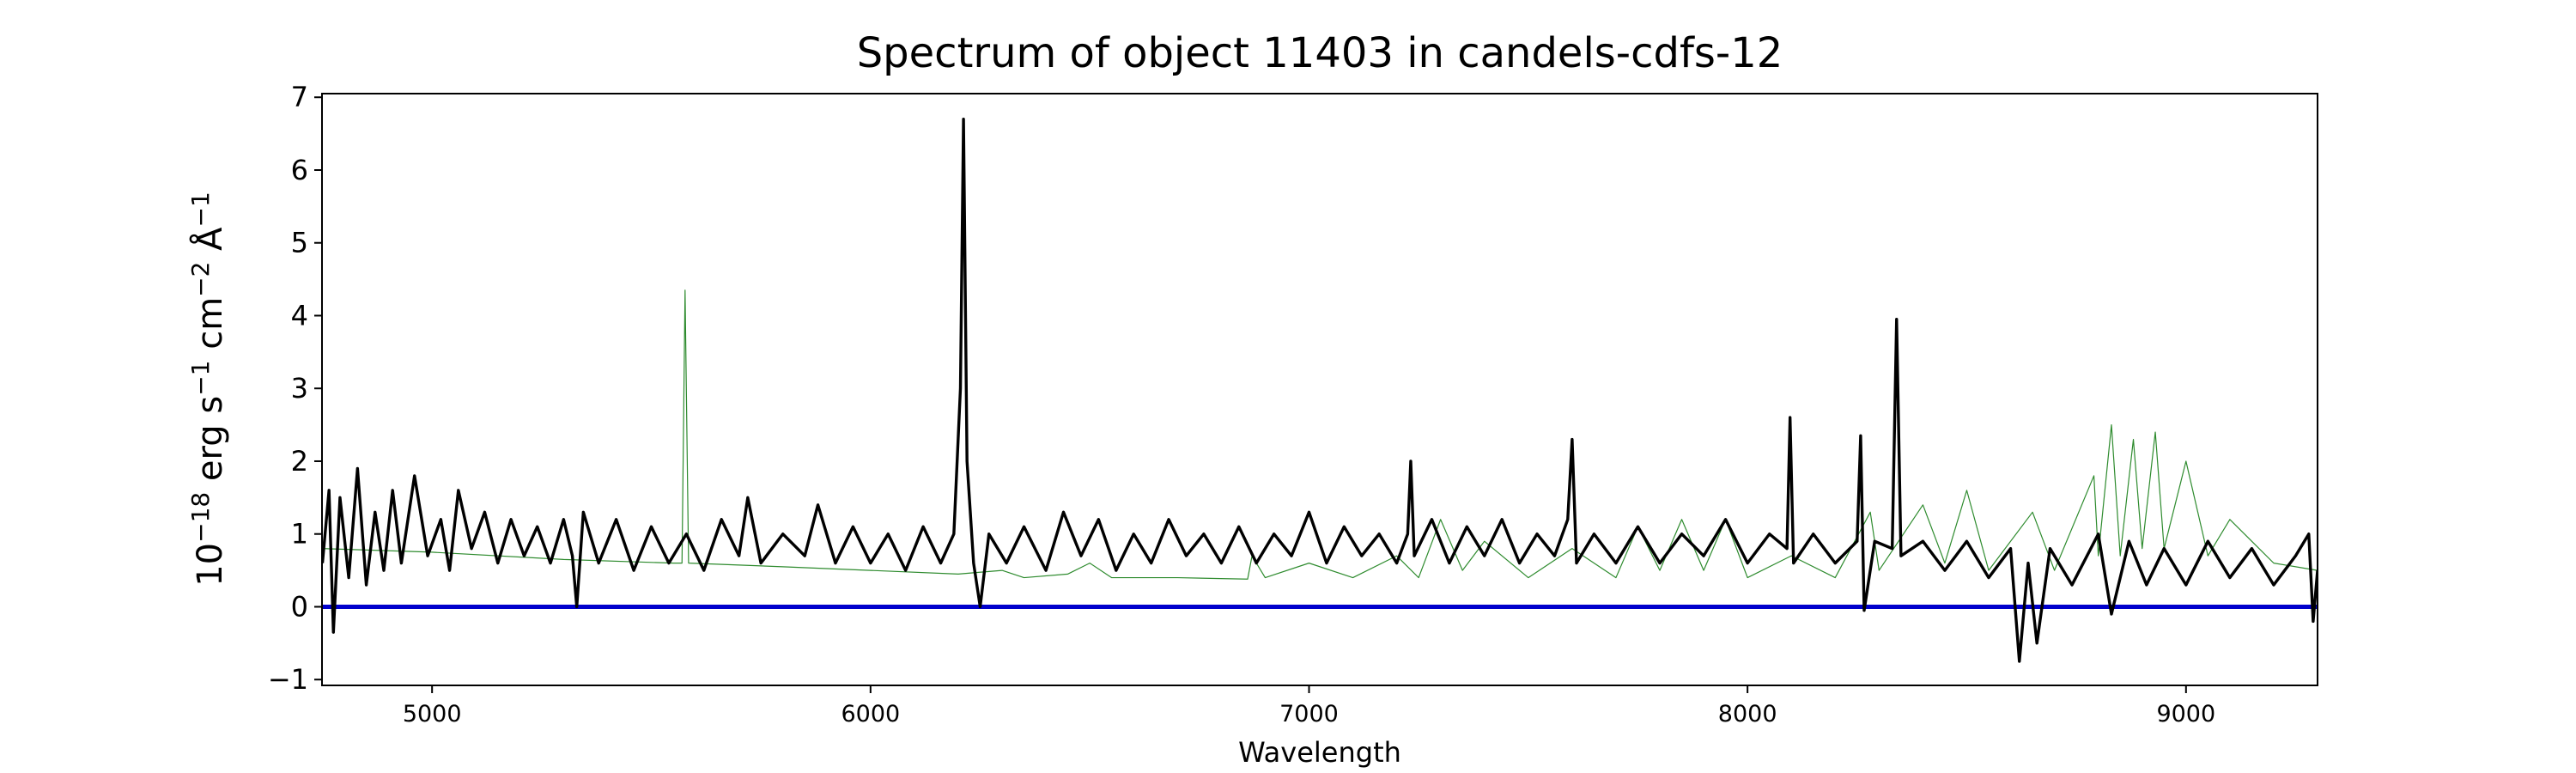 This screenshot has height=773, width=2576. Describe the element at coordinates (210, 329) in the screenshot. I see `y-label-text: cm` at that location.